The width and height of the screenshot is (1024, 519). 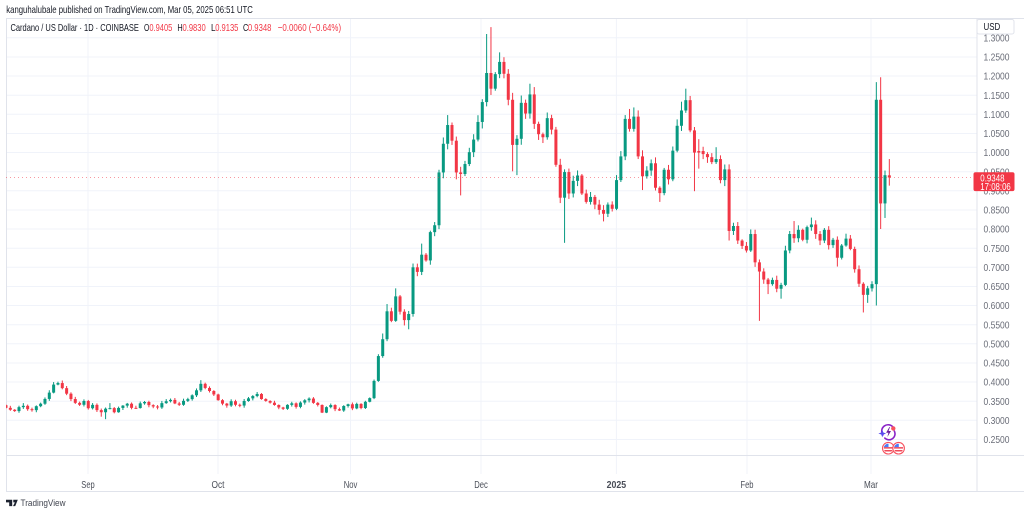 What do you see at coordinates (997, 344) in the screenshot?
I see `svg-text: 0.5000` at bounding box center [997, 344].